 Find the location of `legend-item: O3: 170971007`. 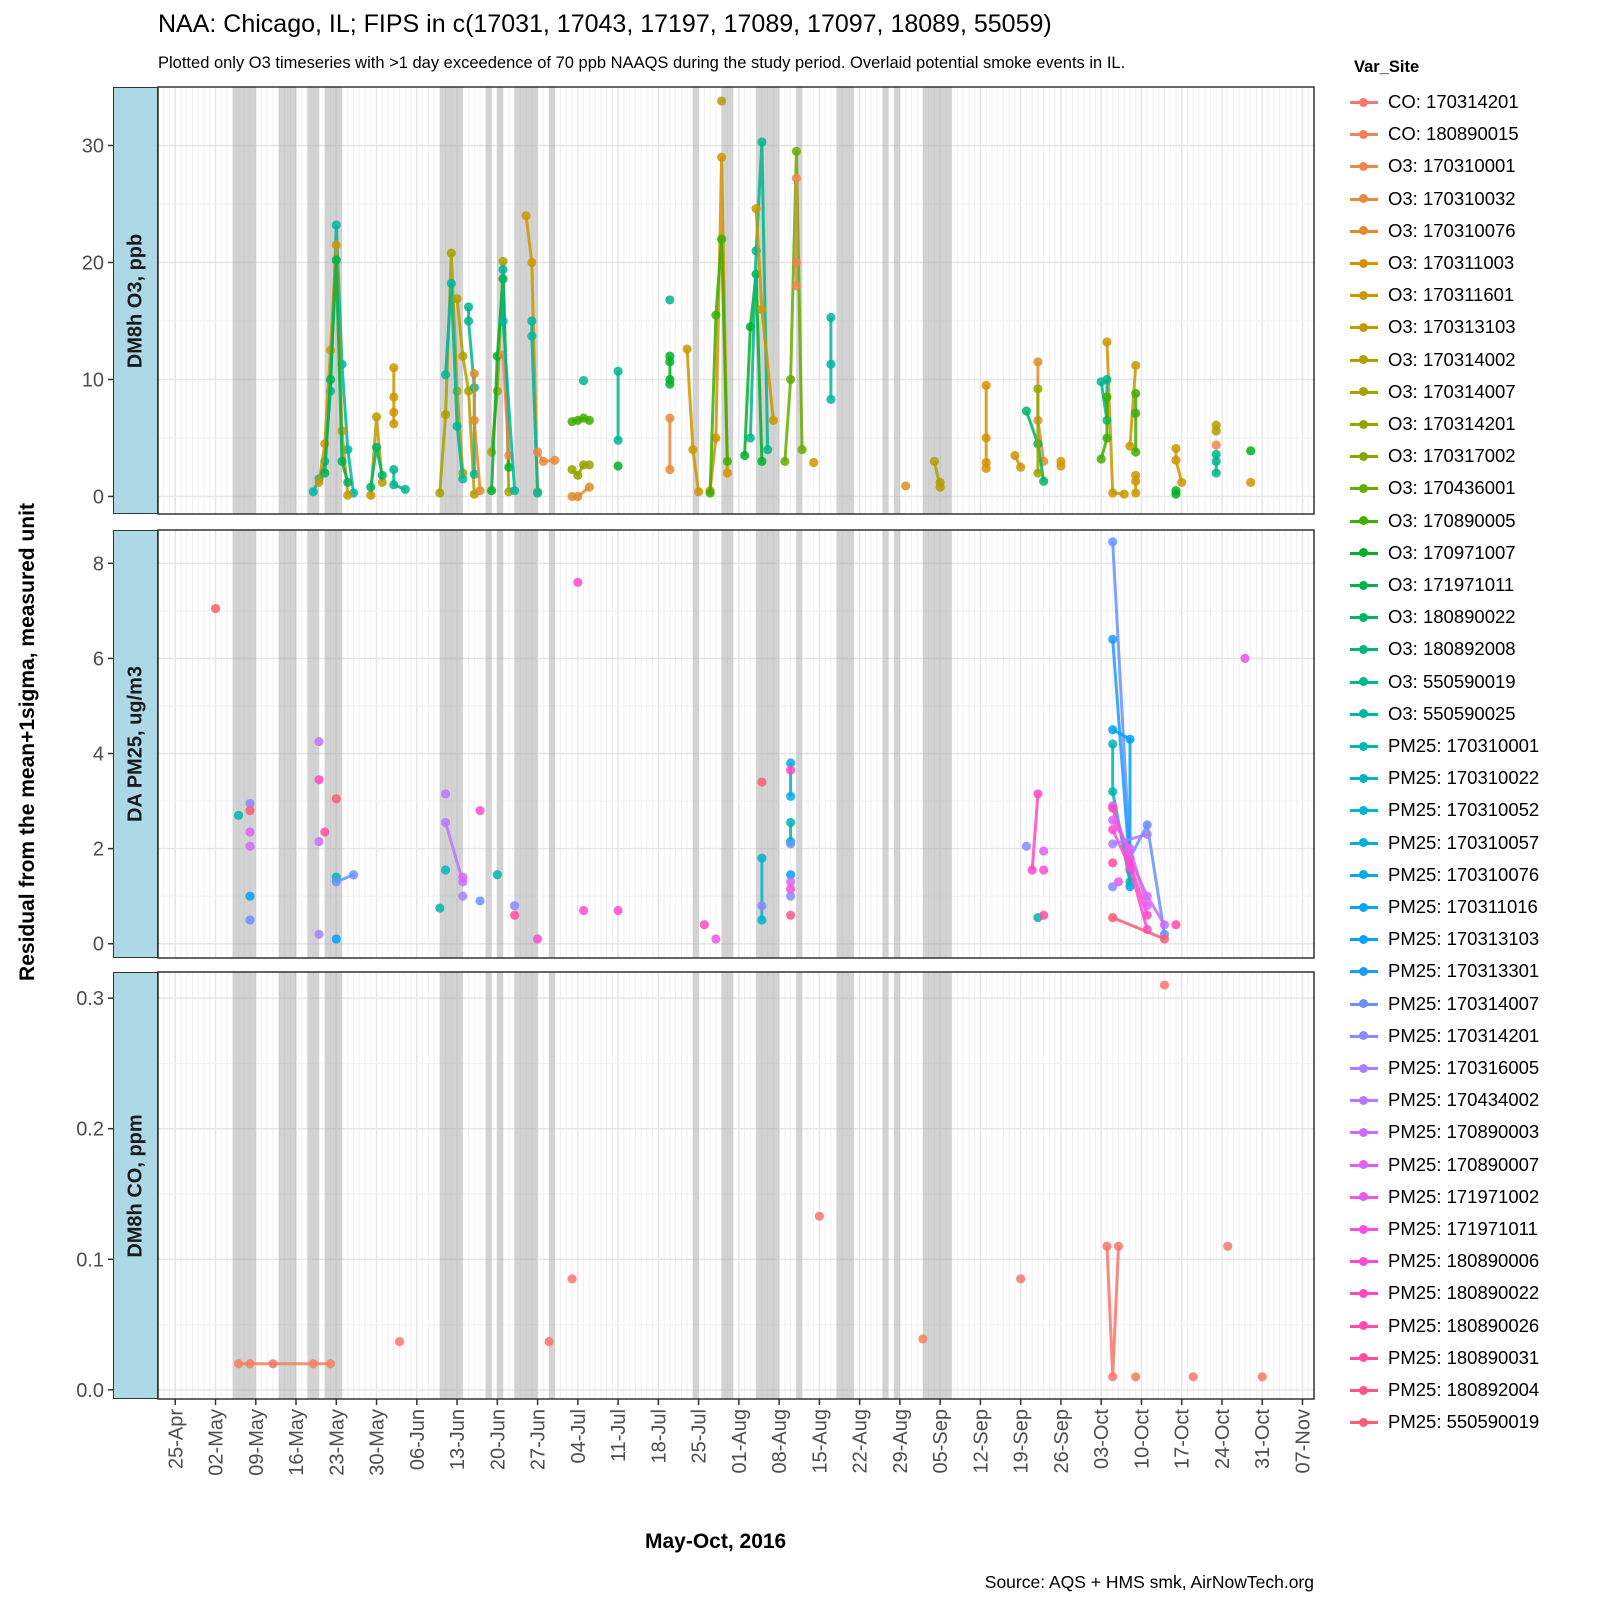

legend-item: O3: 170971007 is located at coordinates (1433, 553).